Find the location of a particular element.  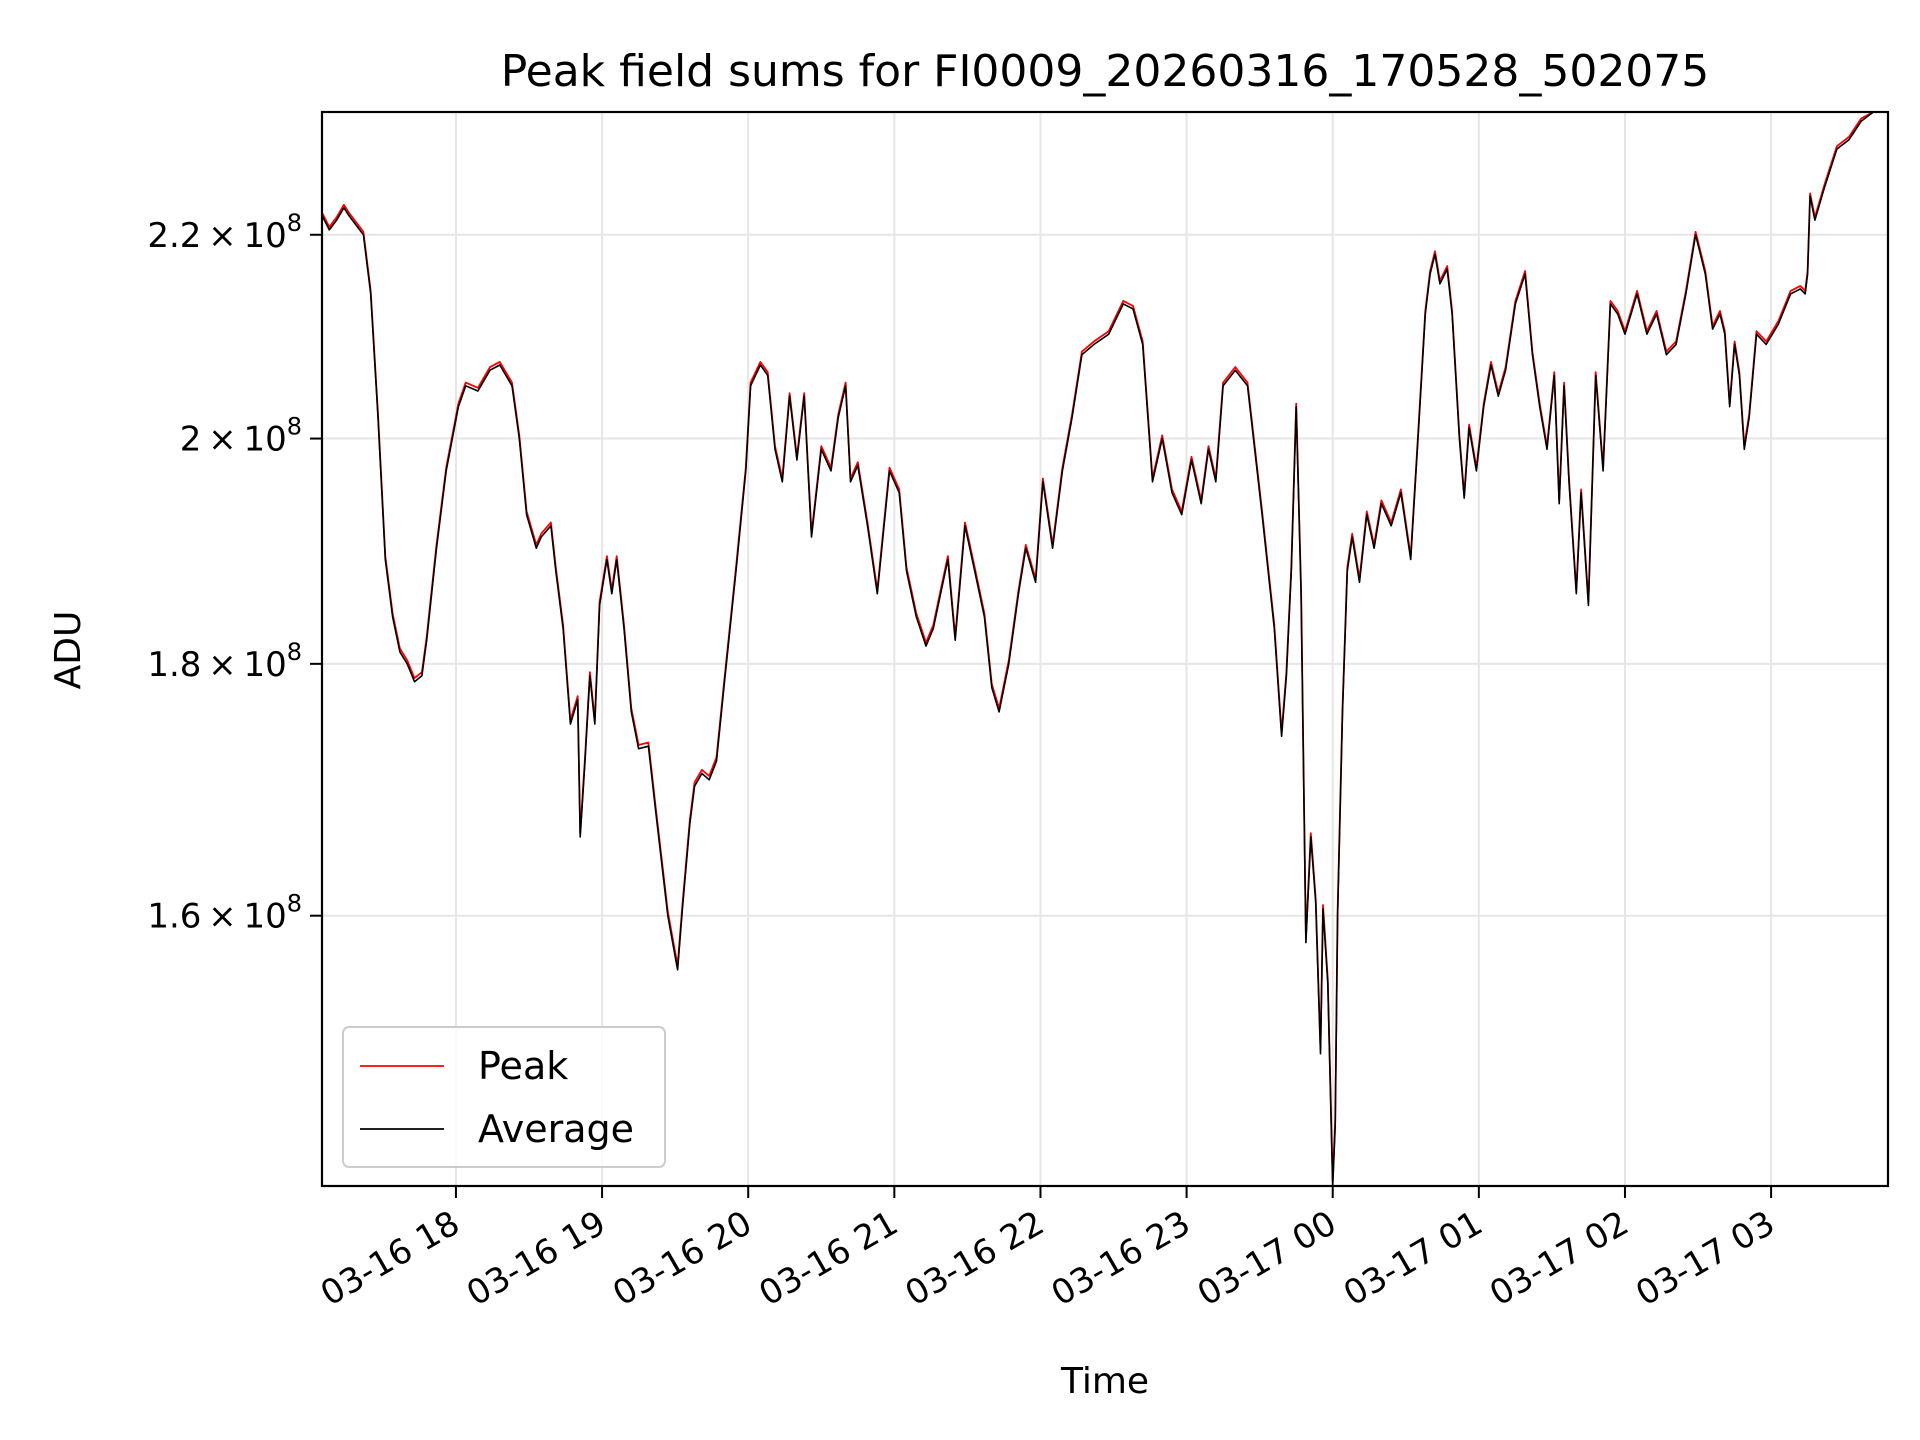

legend: Peak Average is located at coordinates (504, 1097).